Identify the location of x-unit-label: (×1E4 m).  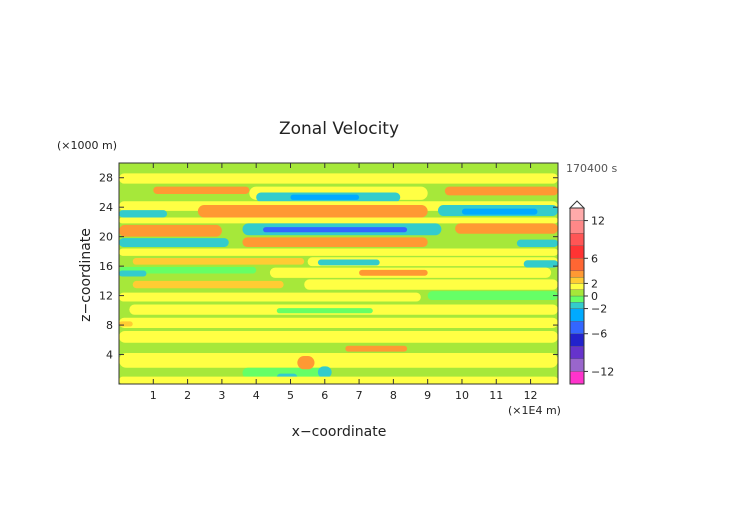
(534, 410).